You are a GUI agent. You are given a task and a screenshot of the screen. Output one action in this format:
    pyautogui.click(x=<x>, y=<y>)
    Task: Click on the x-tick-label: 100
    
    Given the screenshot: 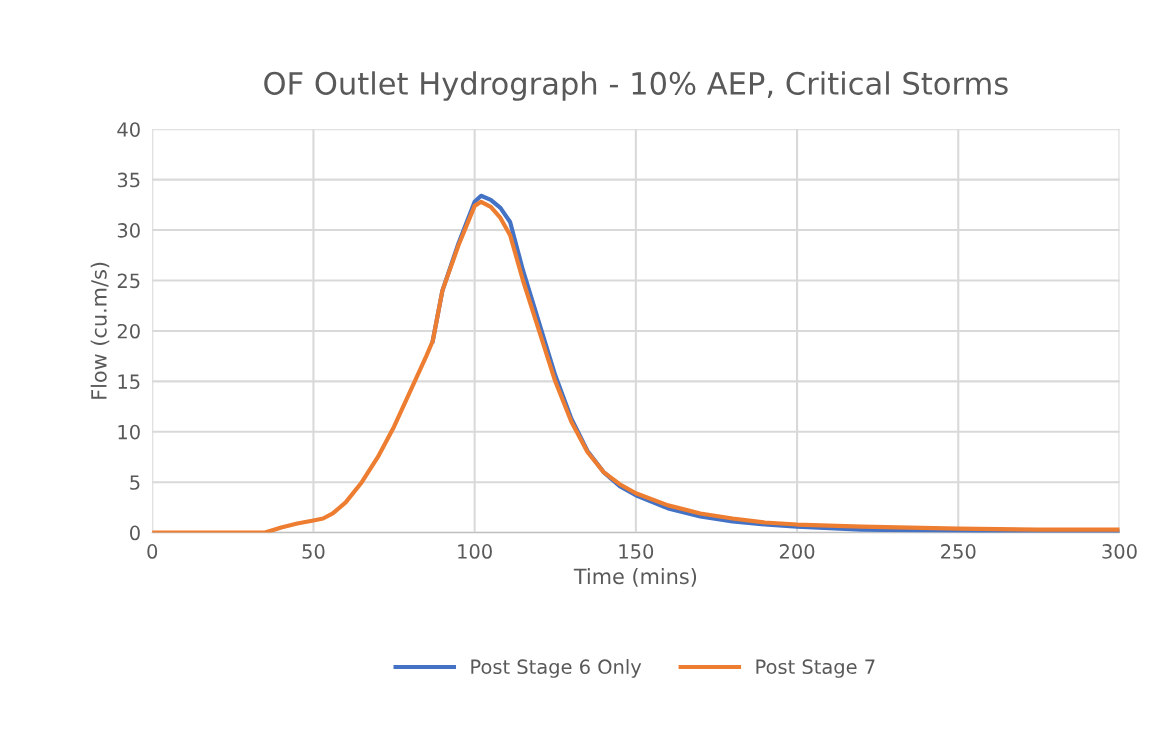 What is the action you would take?
    pyautogui.click(x=475, y=551)
    